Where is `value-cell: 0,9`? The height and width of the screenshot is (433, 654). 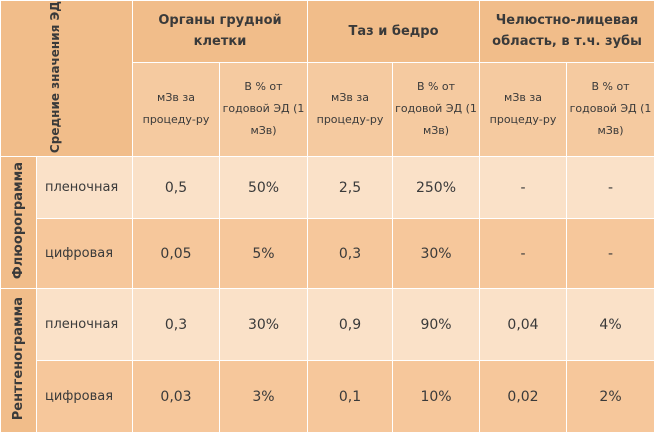 value-cell: 0,9 is located at coordinates (350, 325).